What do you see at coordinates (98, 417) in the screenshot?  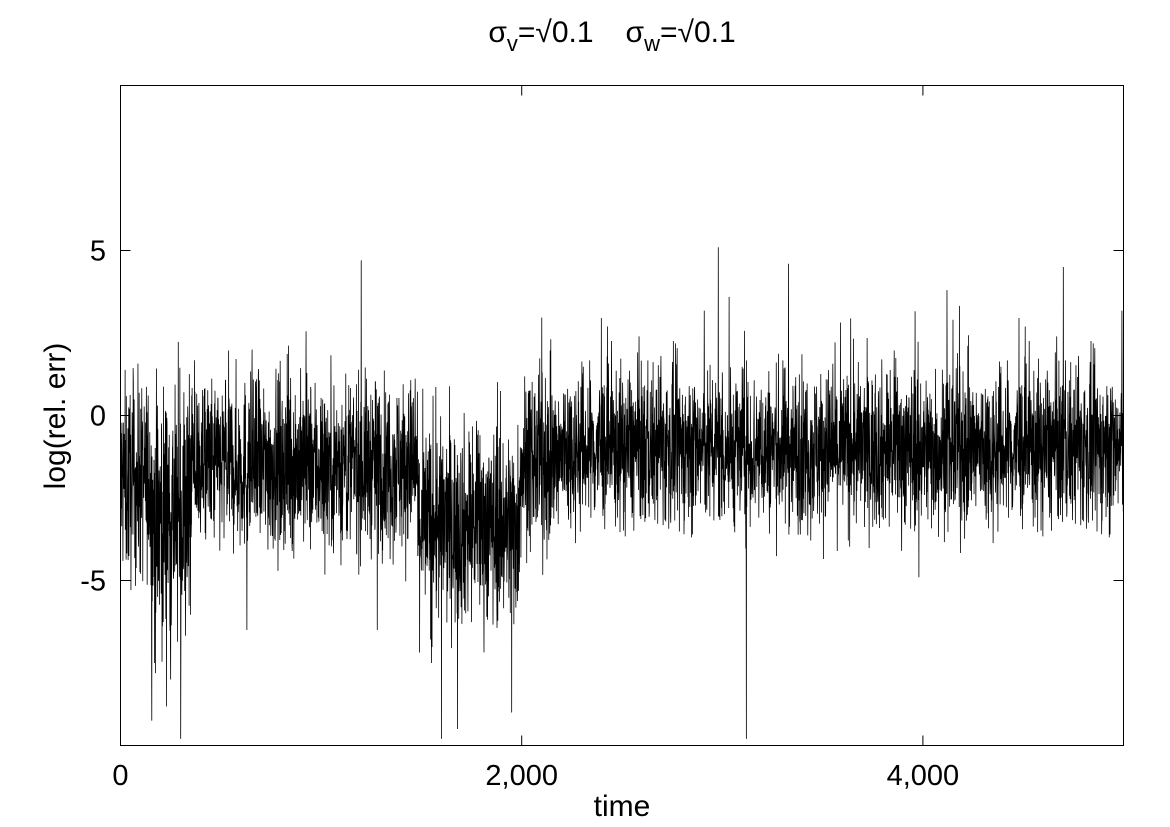 I see `y-tick-label: 0` at bounding box center [98, 417].